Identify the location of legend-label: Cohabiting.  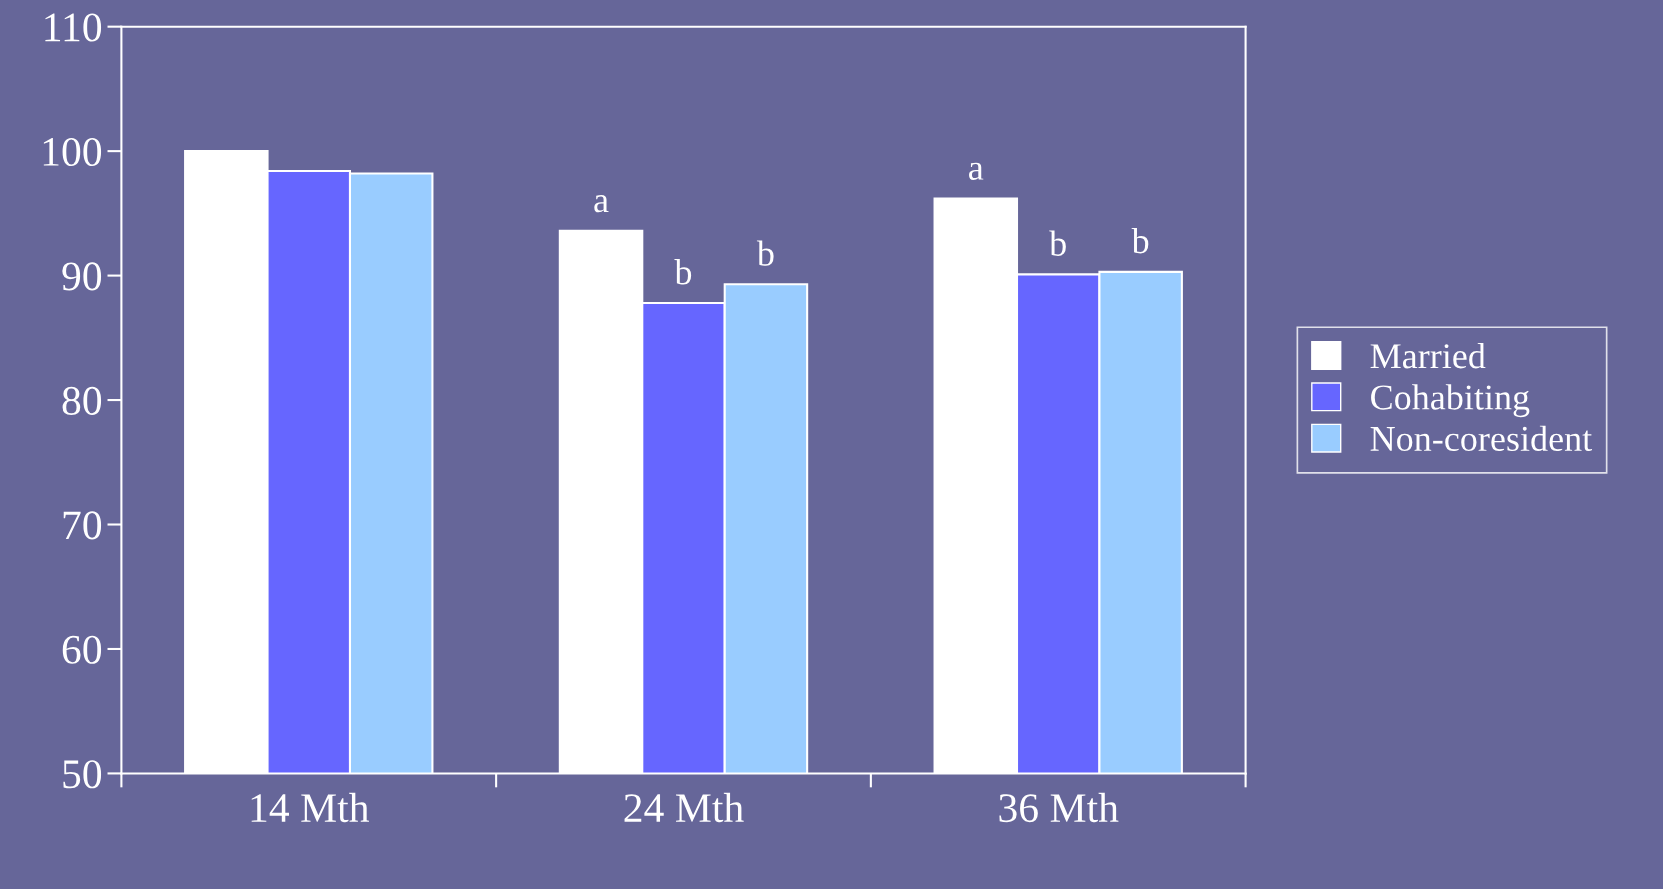
(1450, 401).